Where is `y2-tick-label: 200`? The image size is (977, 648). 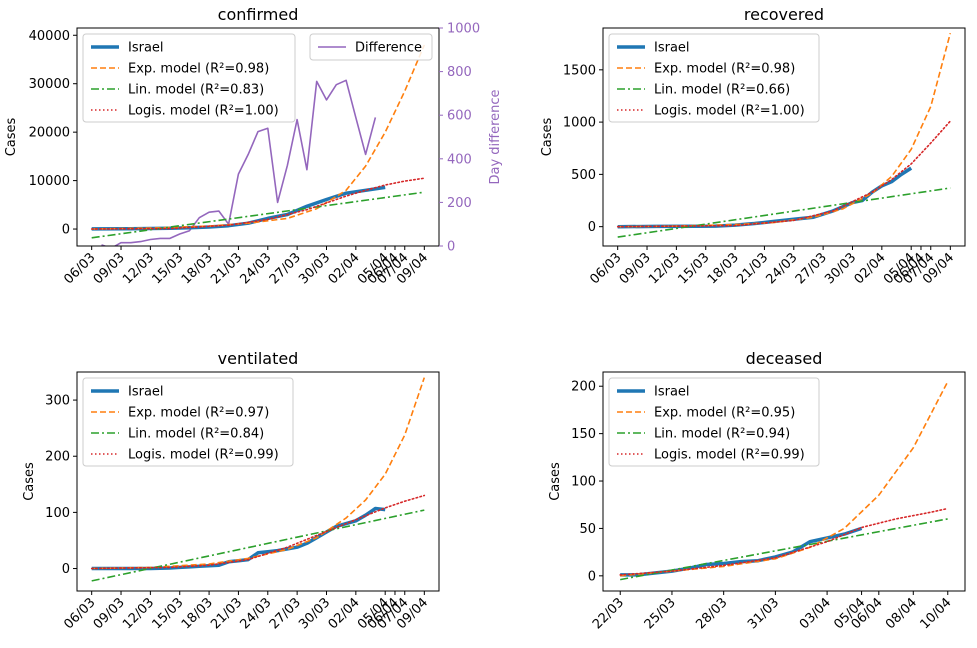 y2-tick-label: 200 is located at coordinates (459, 203).